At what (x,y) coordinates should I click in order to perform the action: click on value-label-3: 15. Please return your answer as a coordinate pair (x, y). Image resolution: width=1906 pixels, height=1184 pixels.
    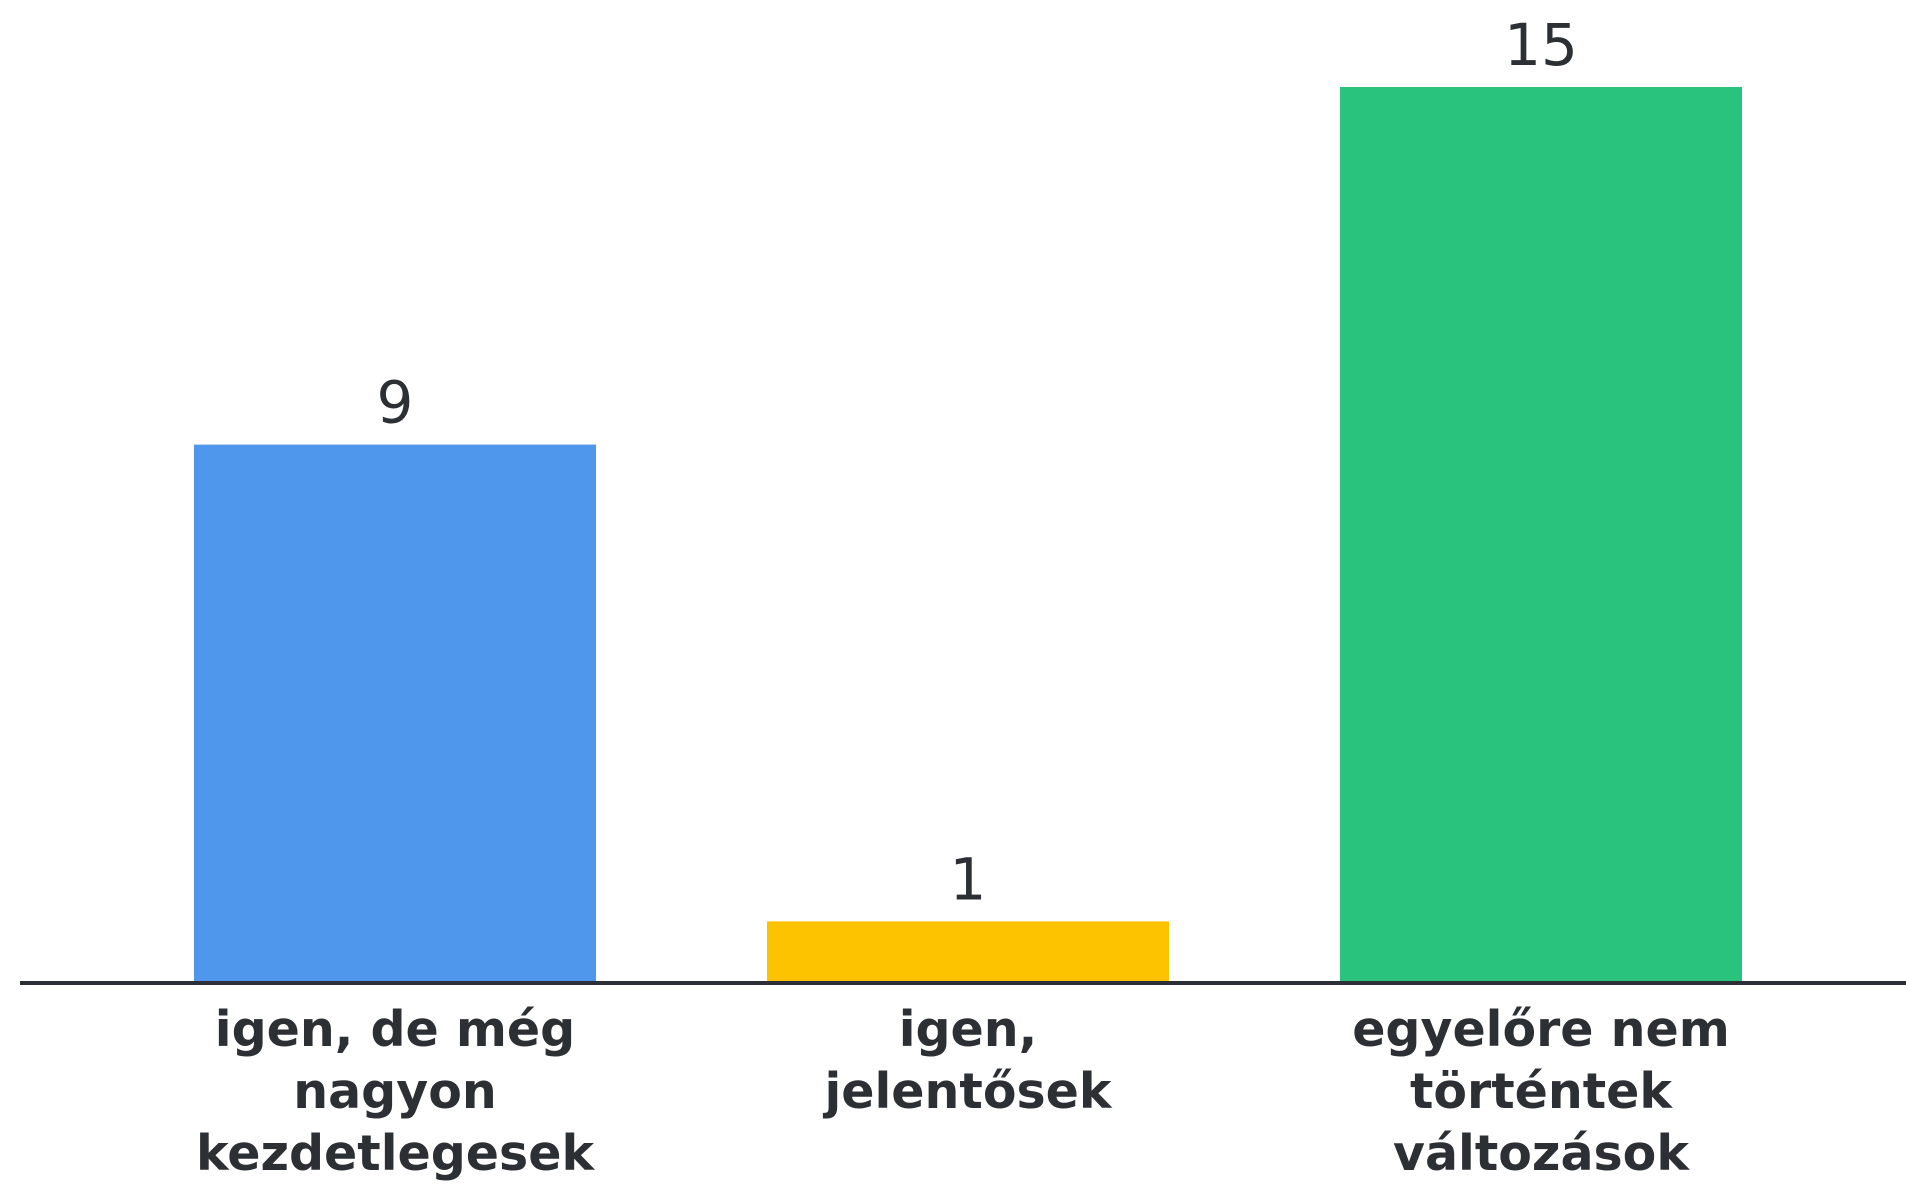
    Looking at the image, I should click on (1541, 45).